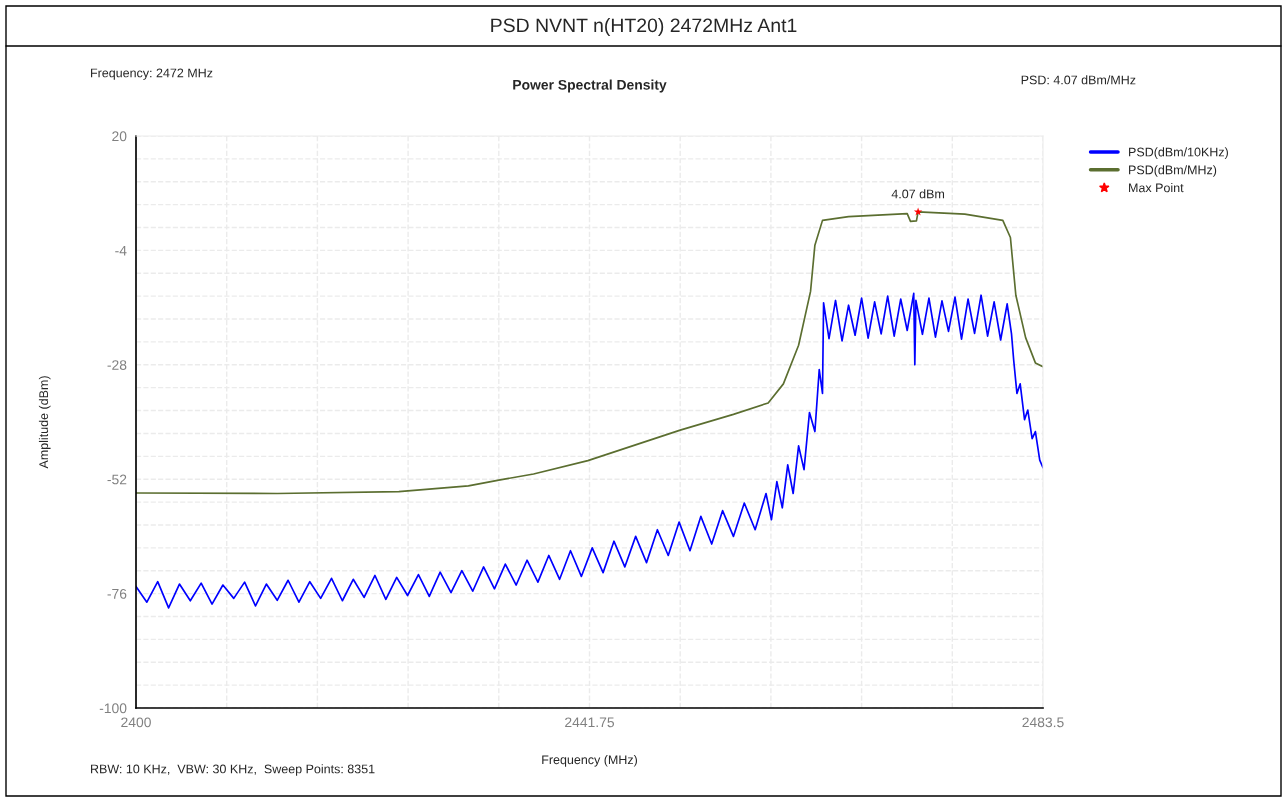  I want to click on y-tick-label: -28, so click(117, 365).